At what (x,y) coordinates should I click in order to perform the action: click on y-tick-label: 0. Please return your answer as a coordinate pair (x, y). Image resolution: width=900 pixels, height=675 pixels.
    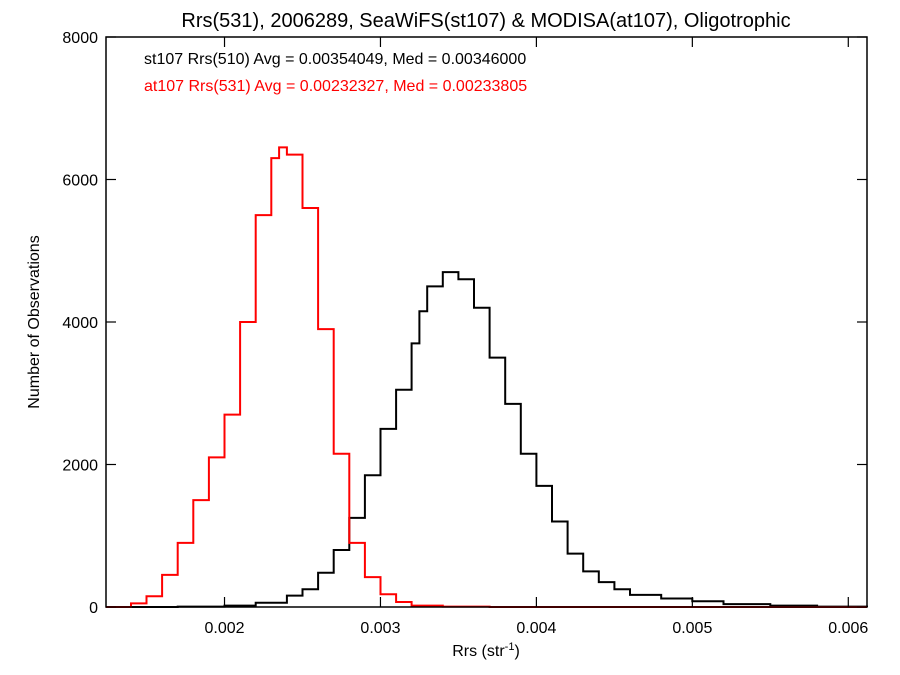
    Looking at the image, I should click on (93, 608).